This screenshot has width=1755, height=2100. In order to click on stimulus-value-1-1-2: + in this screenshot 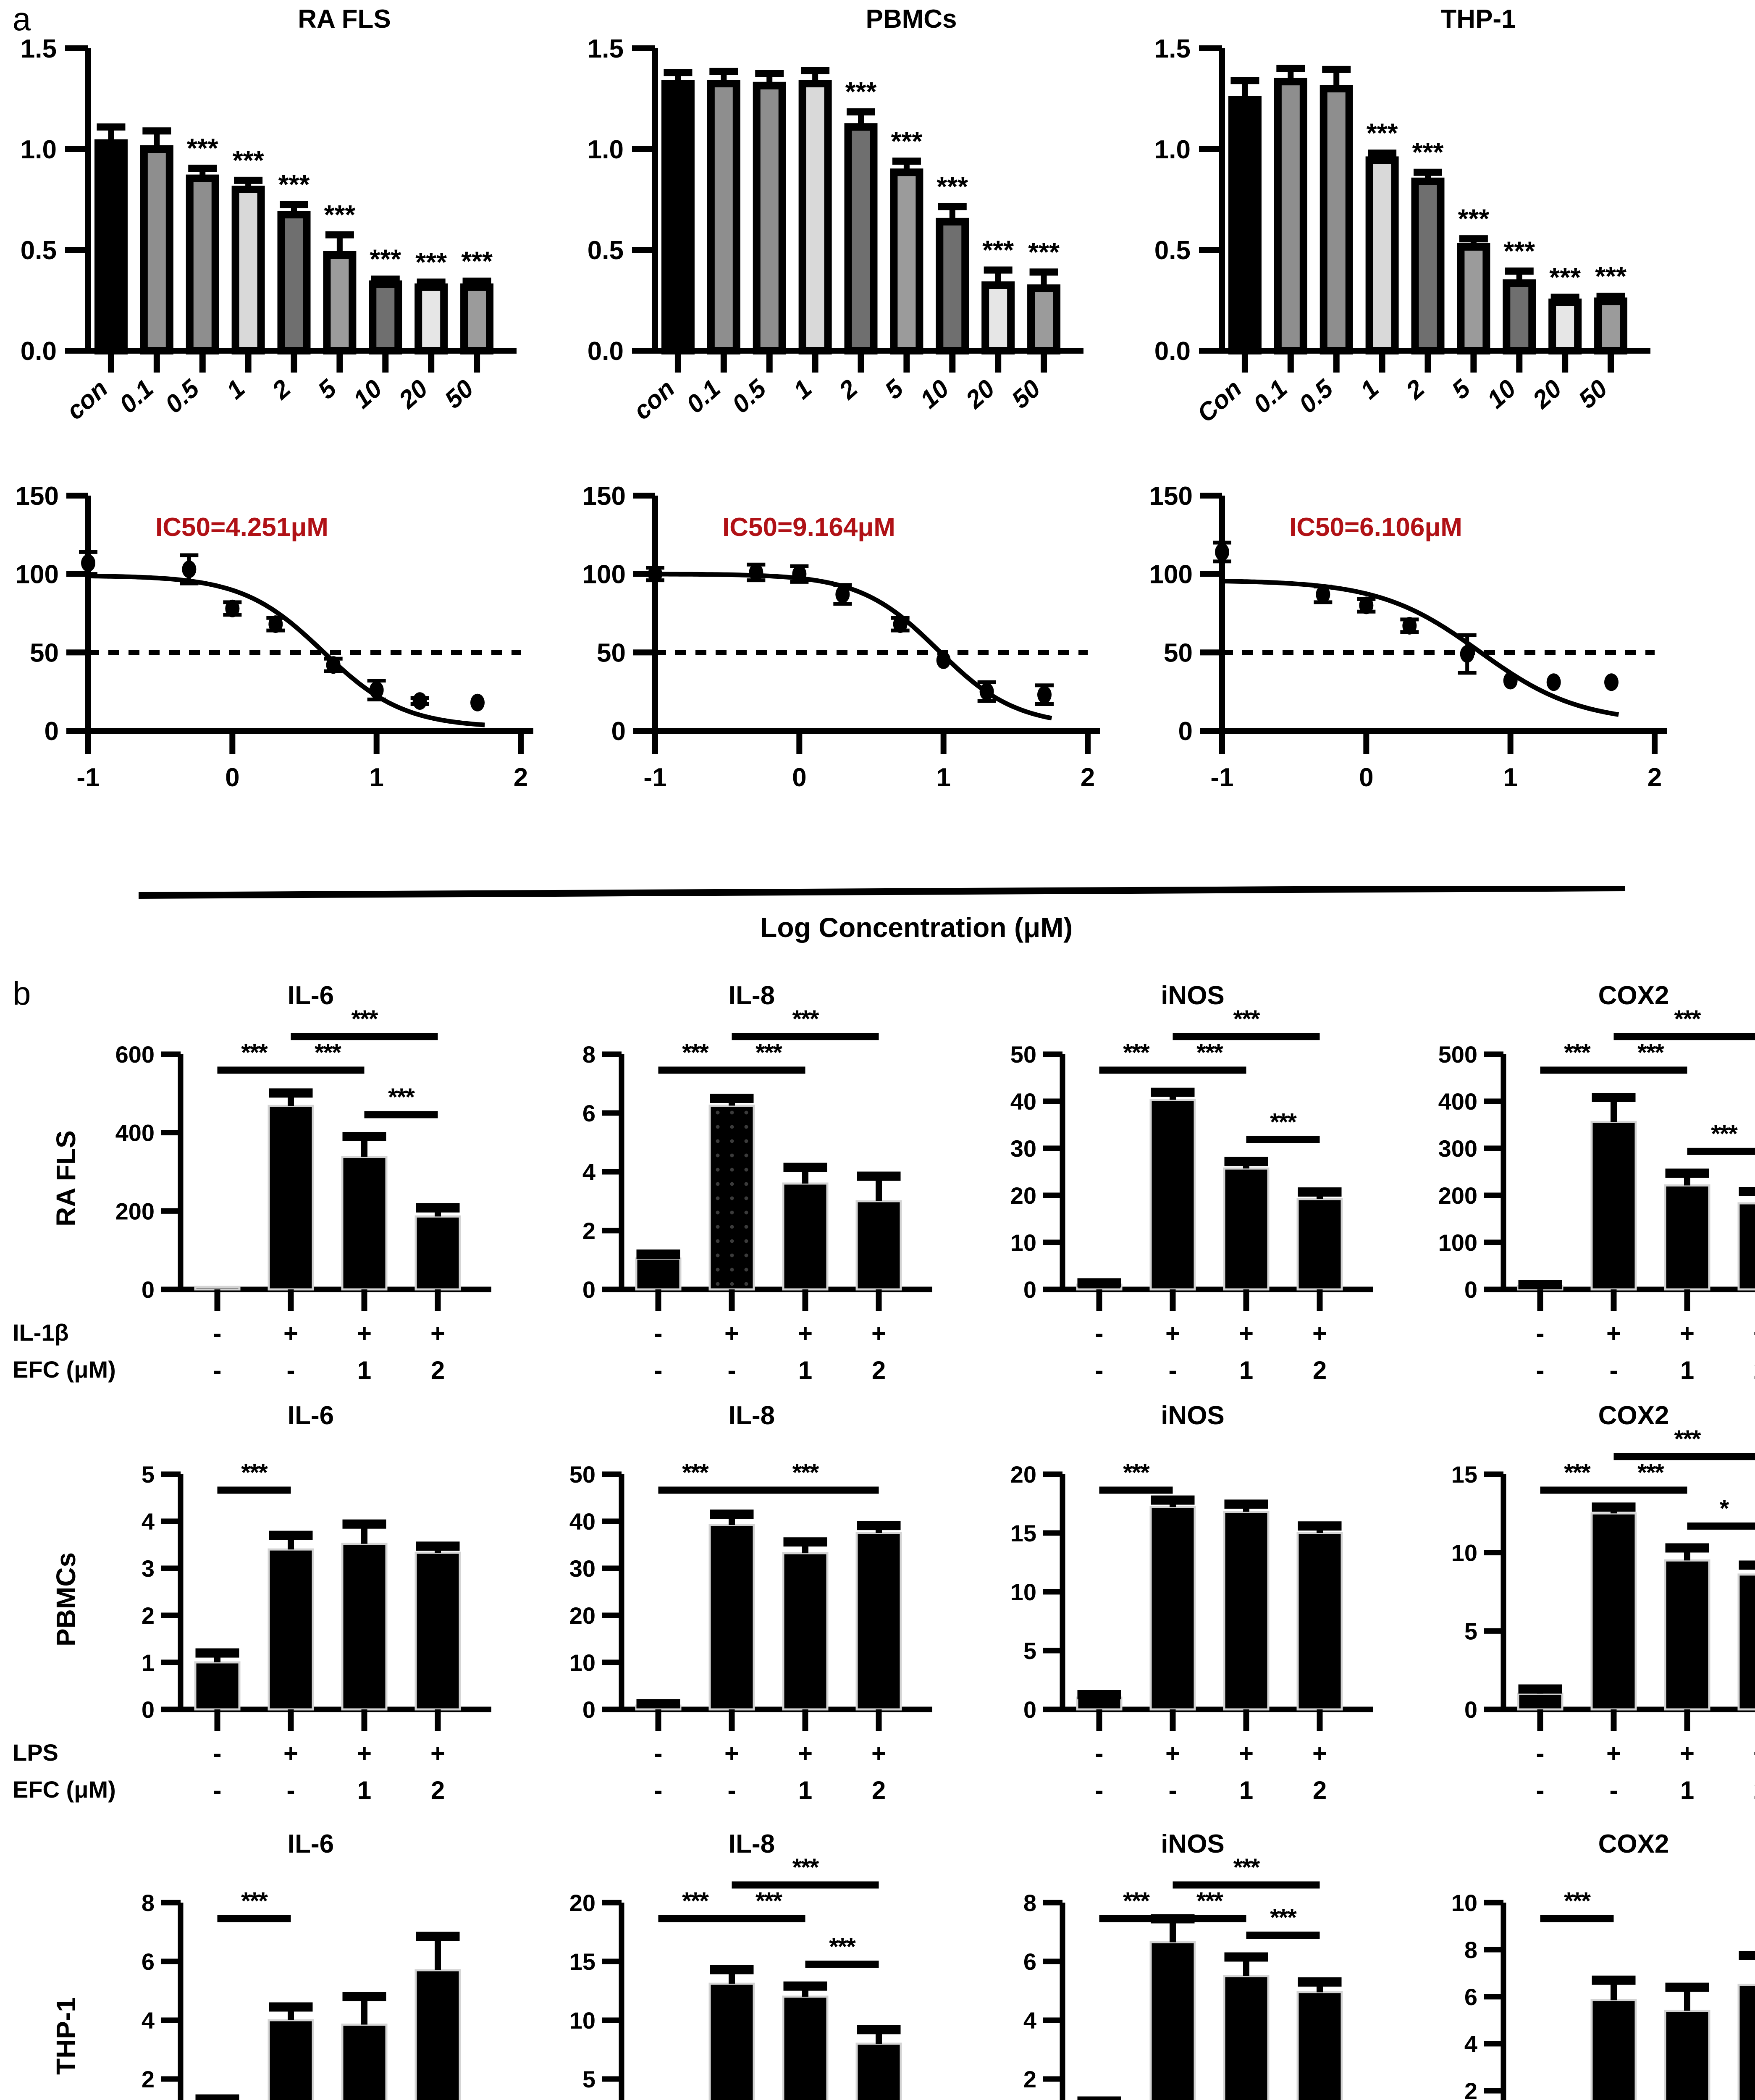, I will do `click(805, 1753)`.